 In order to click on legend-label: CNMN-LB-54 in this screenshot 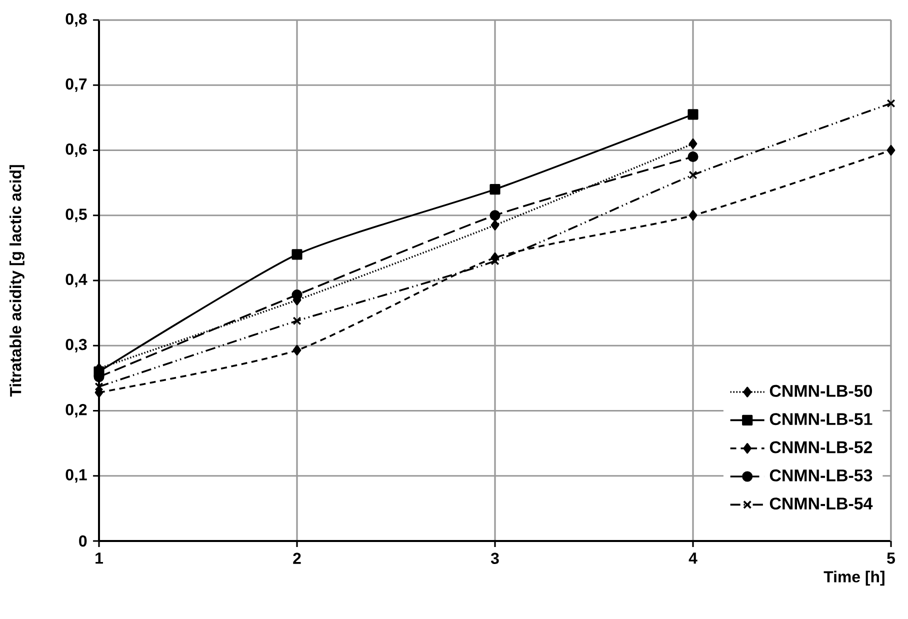, I will do `click(821, 504)`.